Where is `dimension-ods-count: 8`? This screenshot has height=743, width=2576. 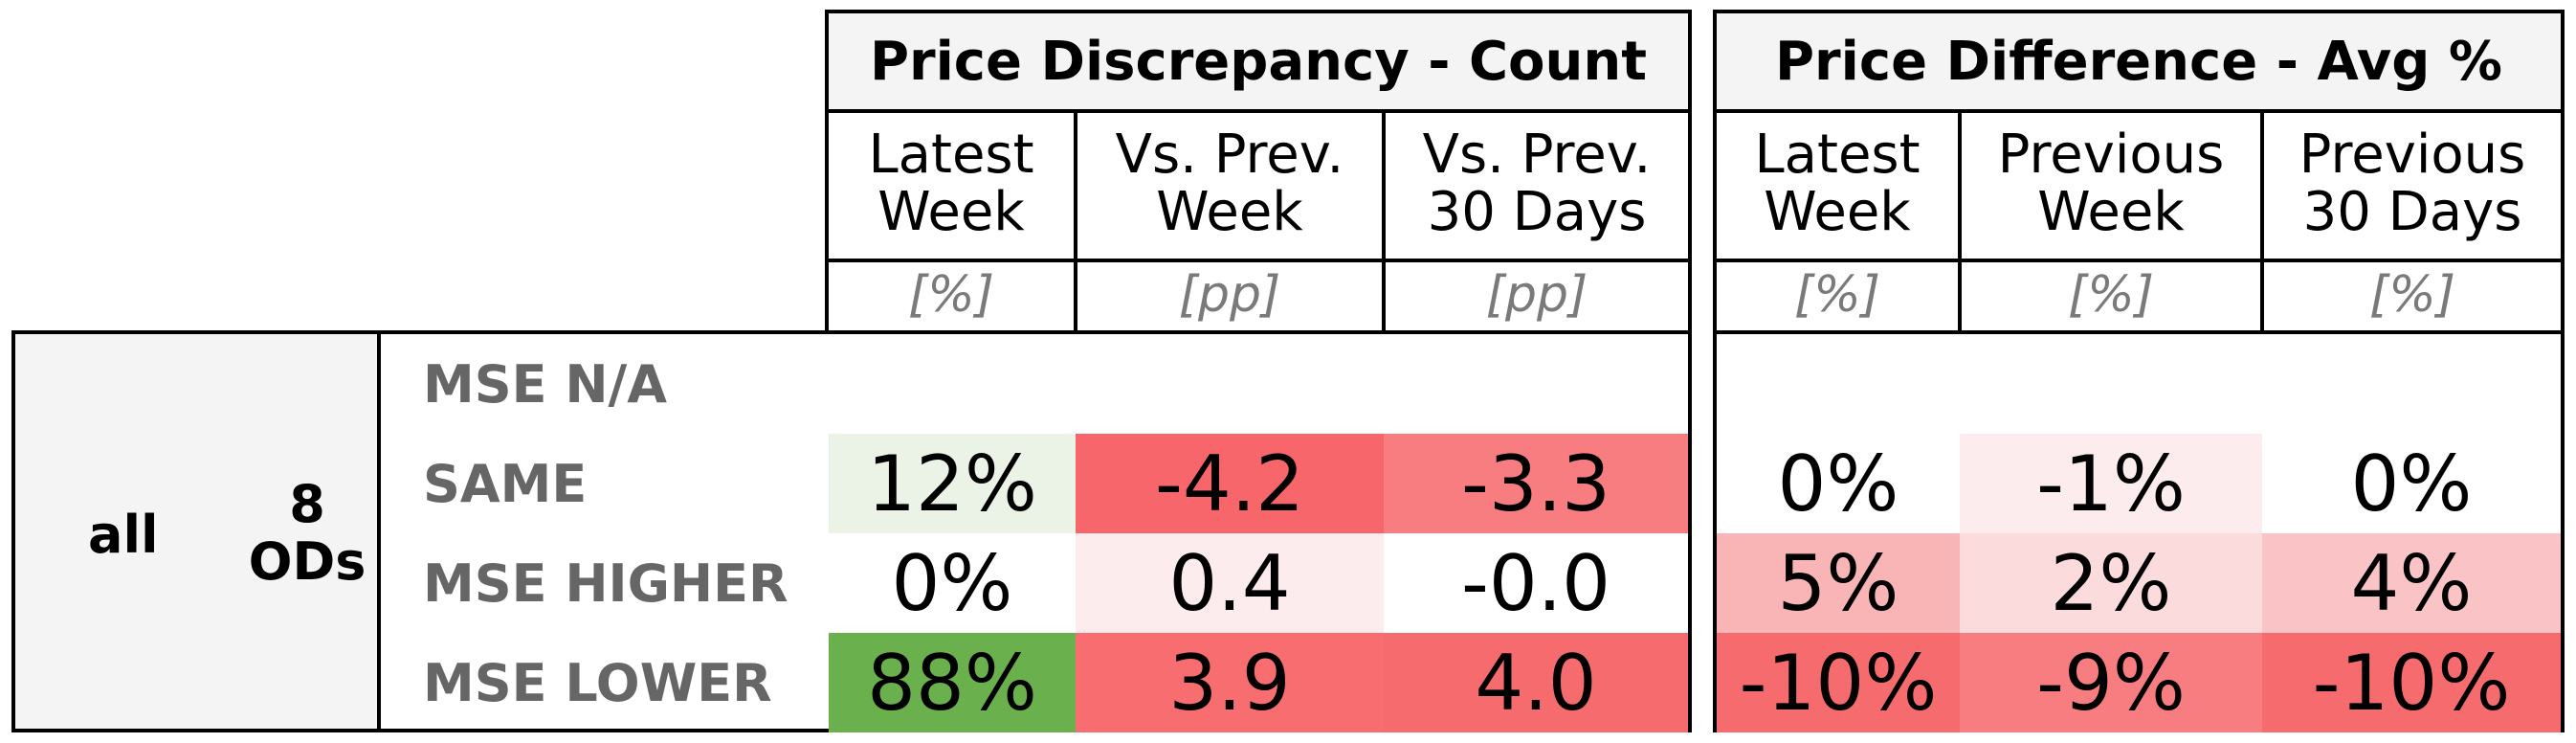 dimension-ods-count: 8 is located at coordinates (307, 504).